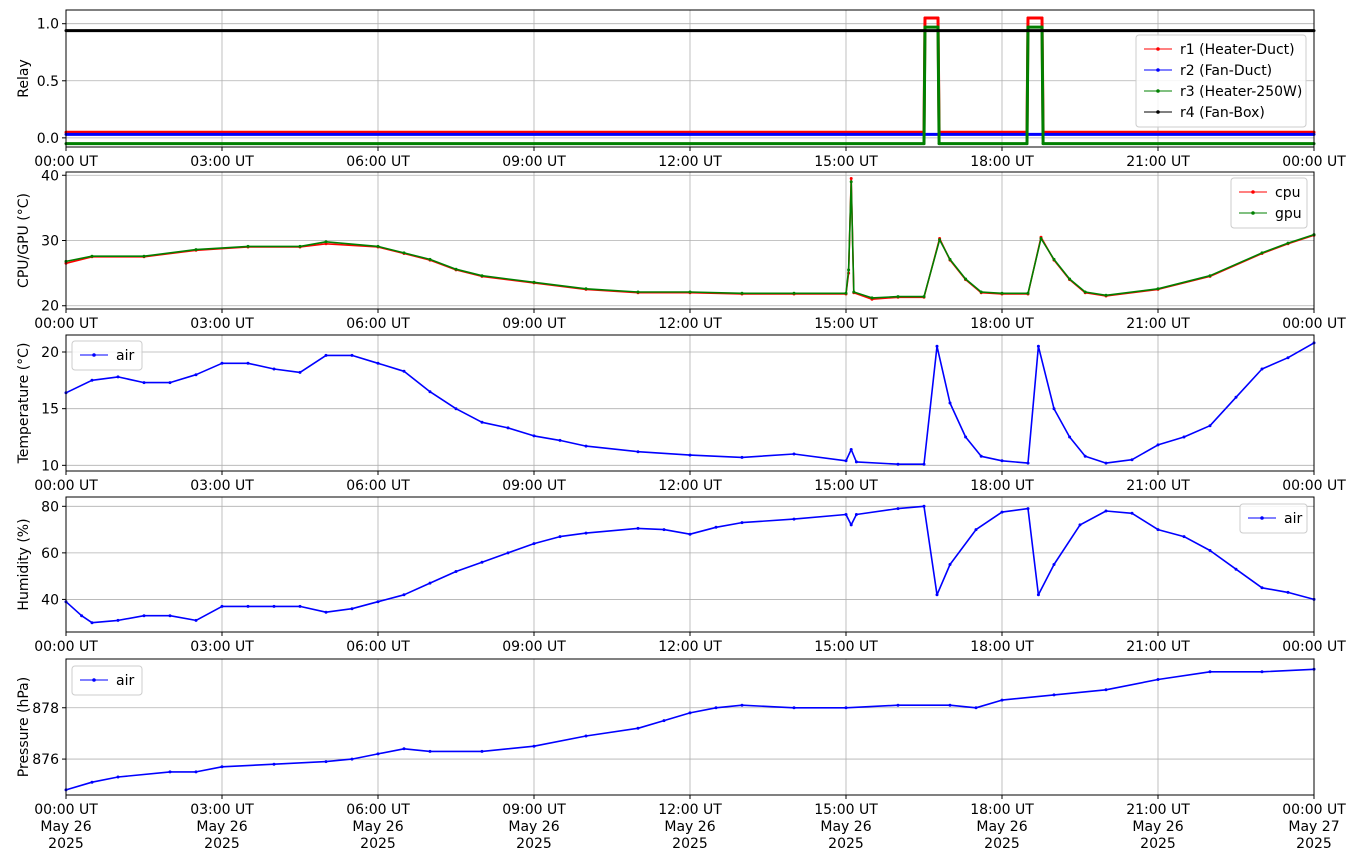  Describe the element at coordinates (48, 25) in the screenshot. I see `y-tick-label: 1.0` at that location.